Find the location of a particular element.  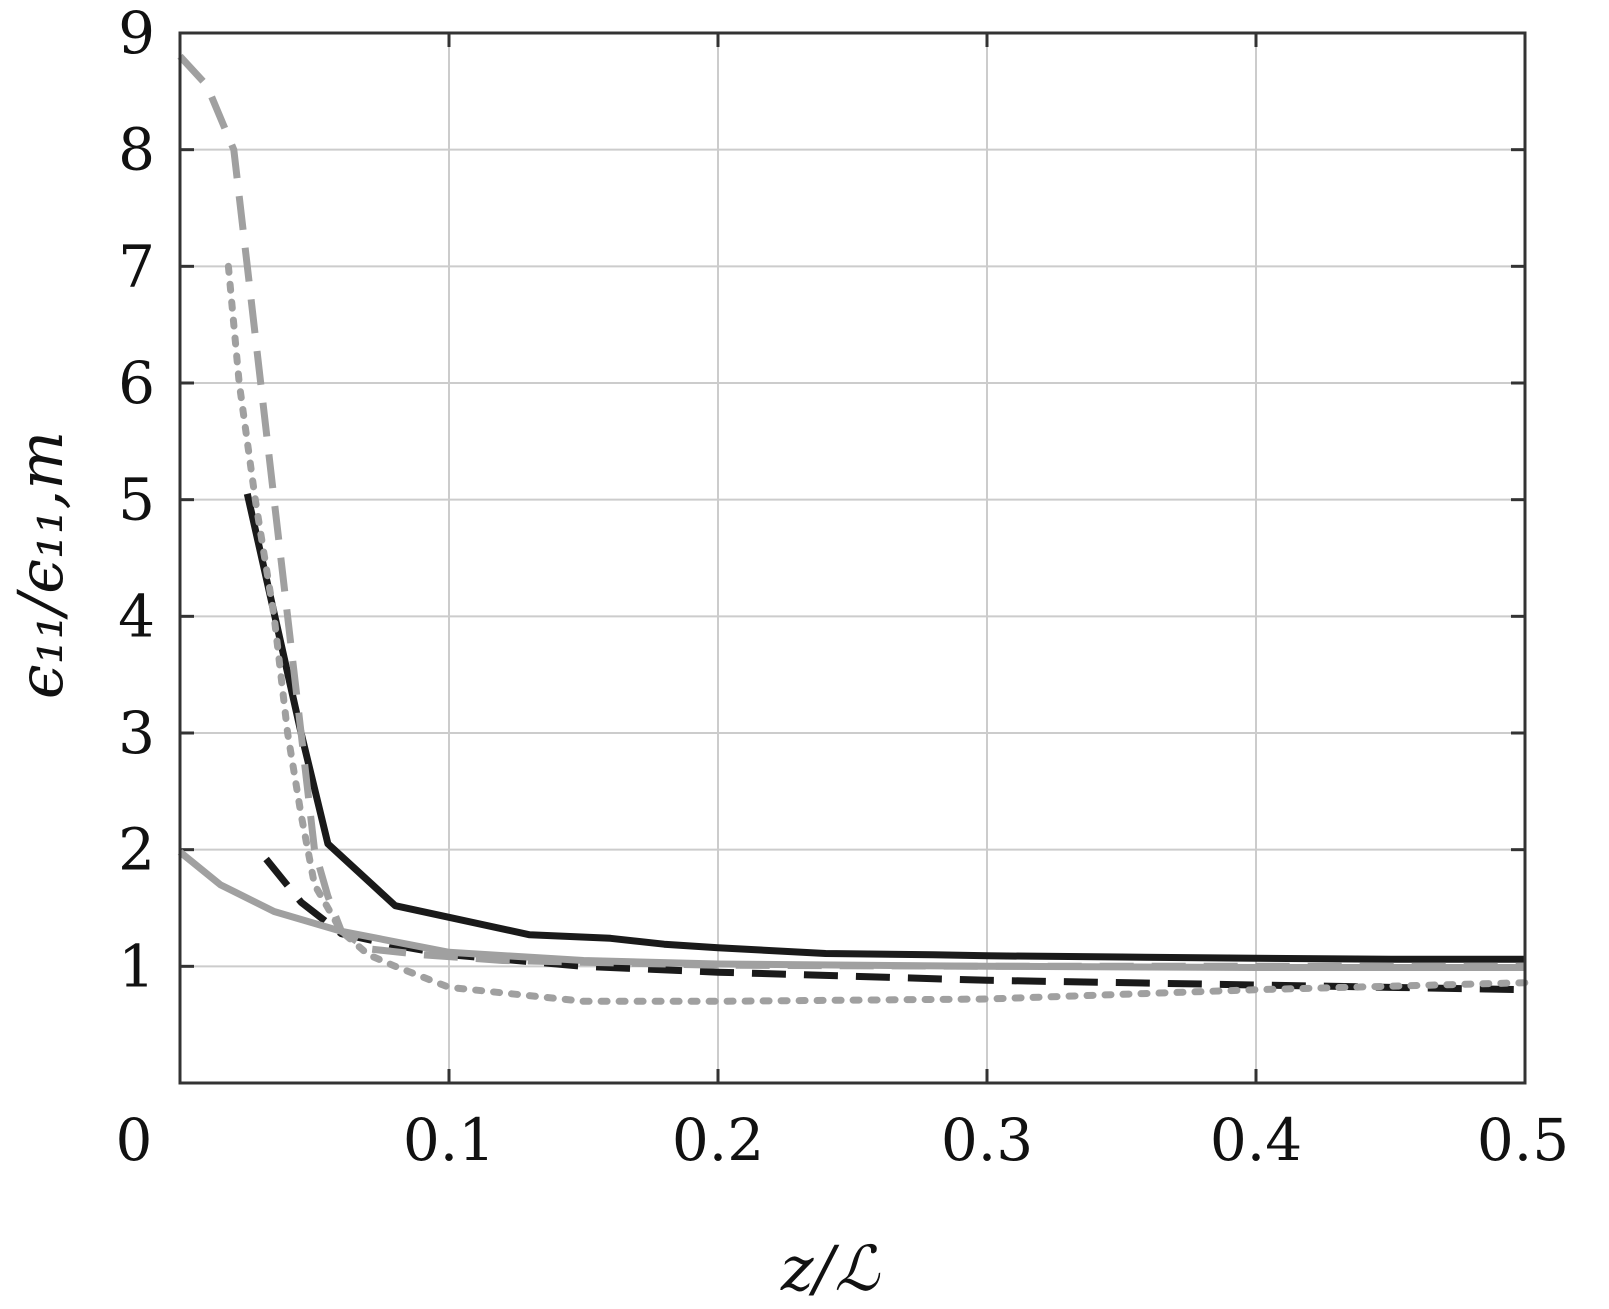

y-tick-label: 1 is located at coordinates (136, 966).